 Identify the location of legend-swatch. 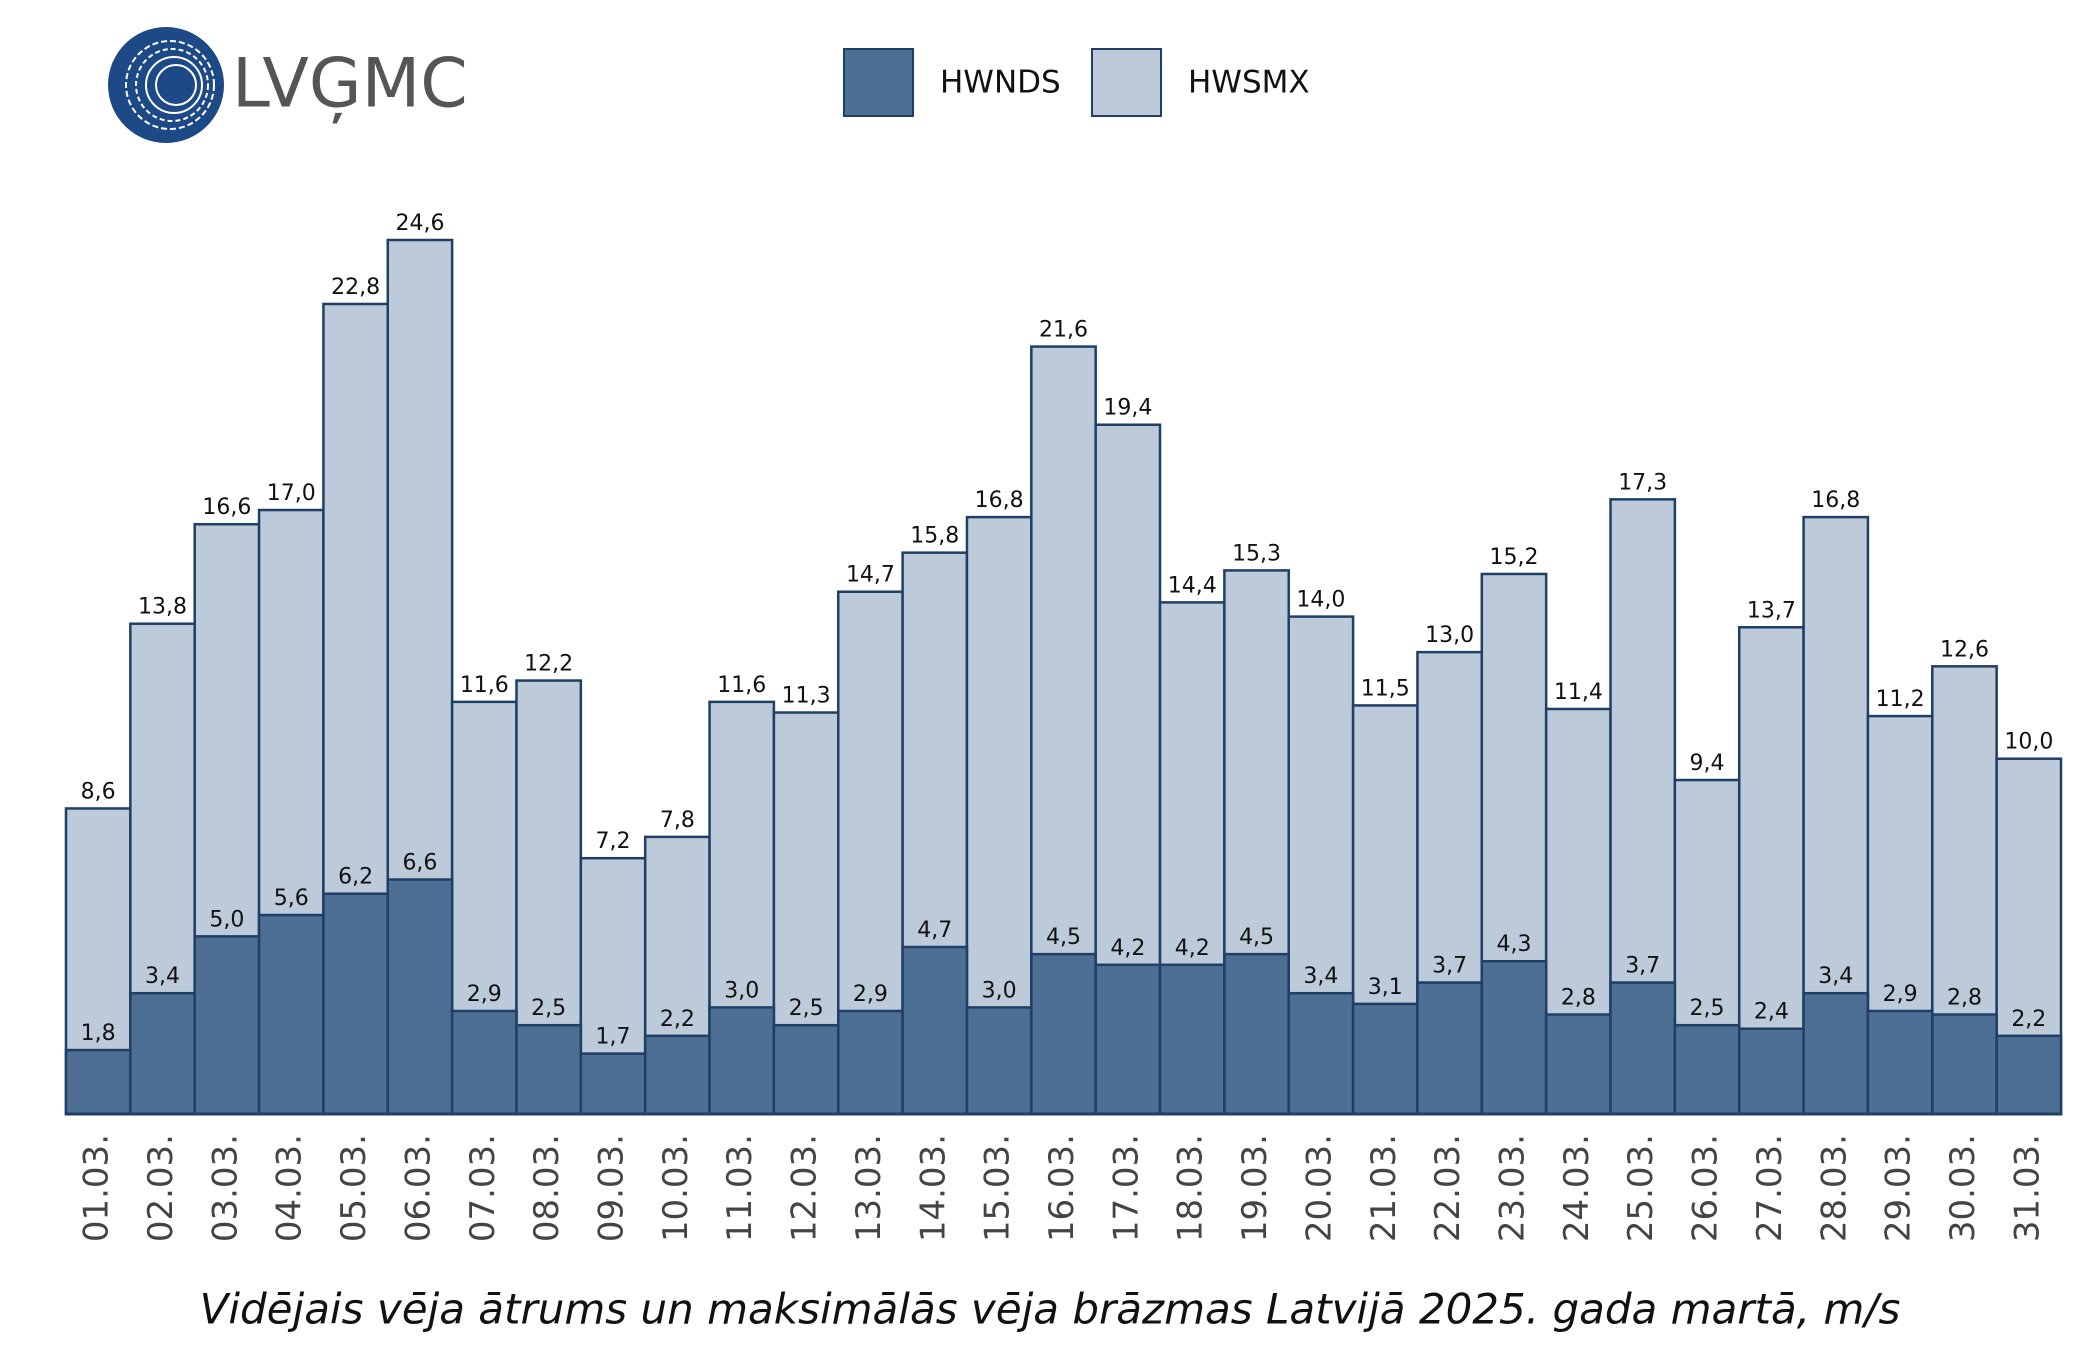
(878, 82).